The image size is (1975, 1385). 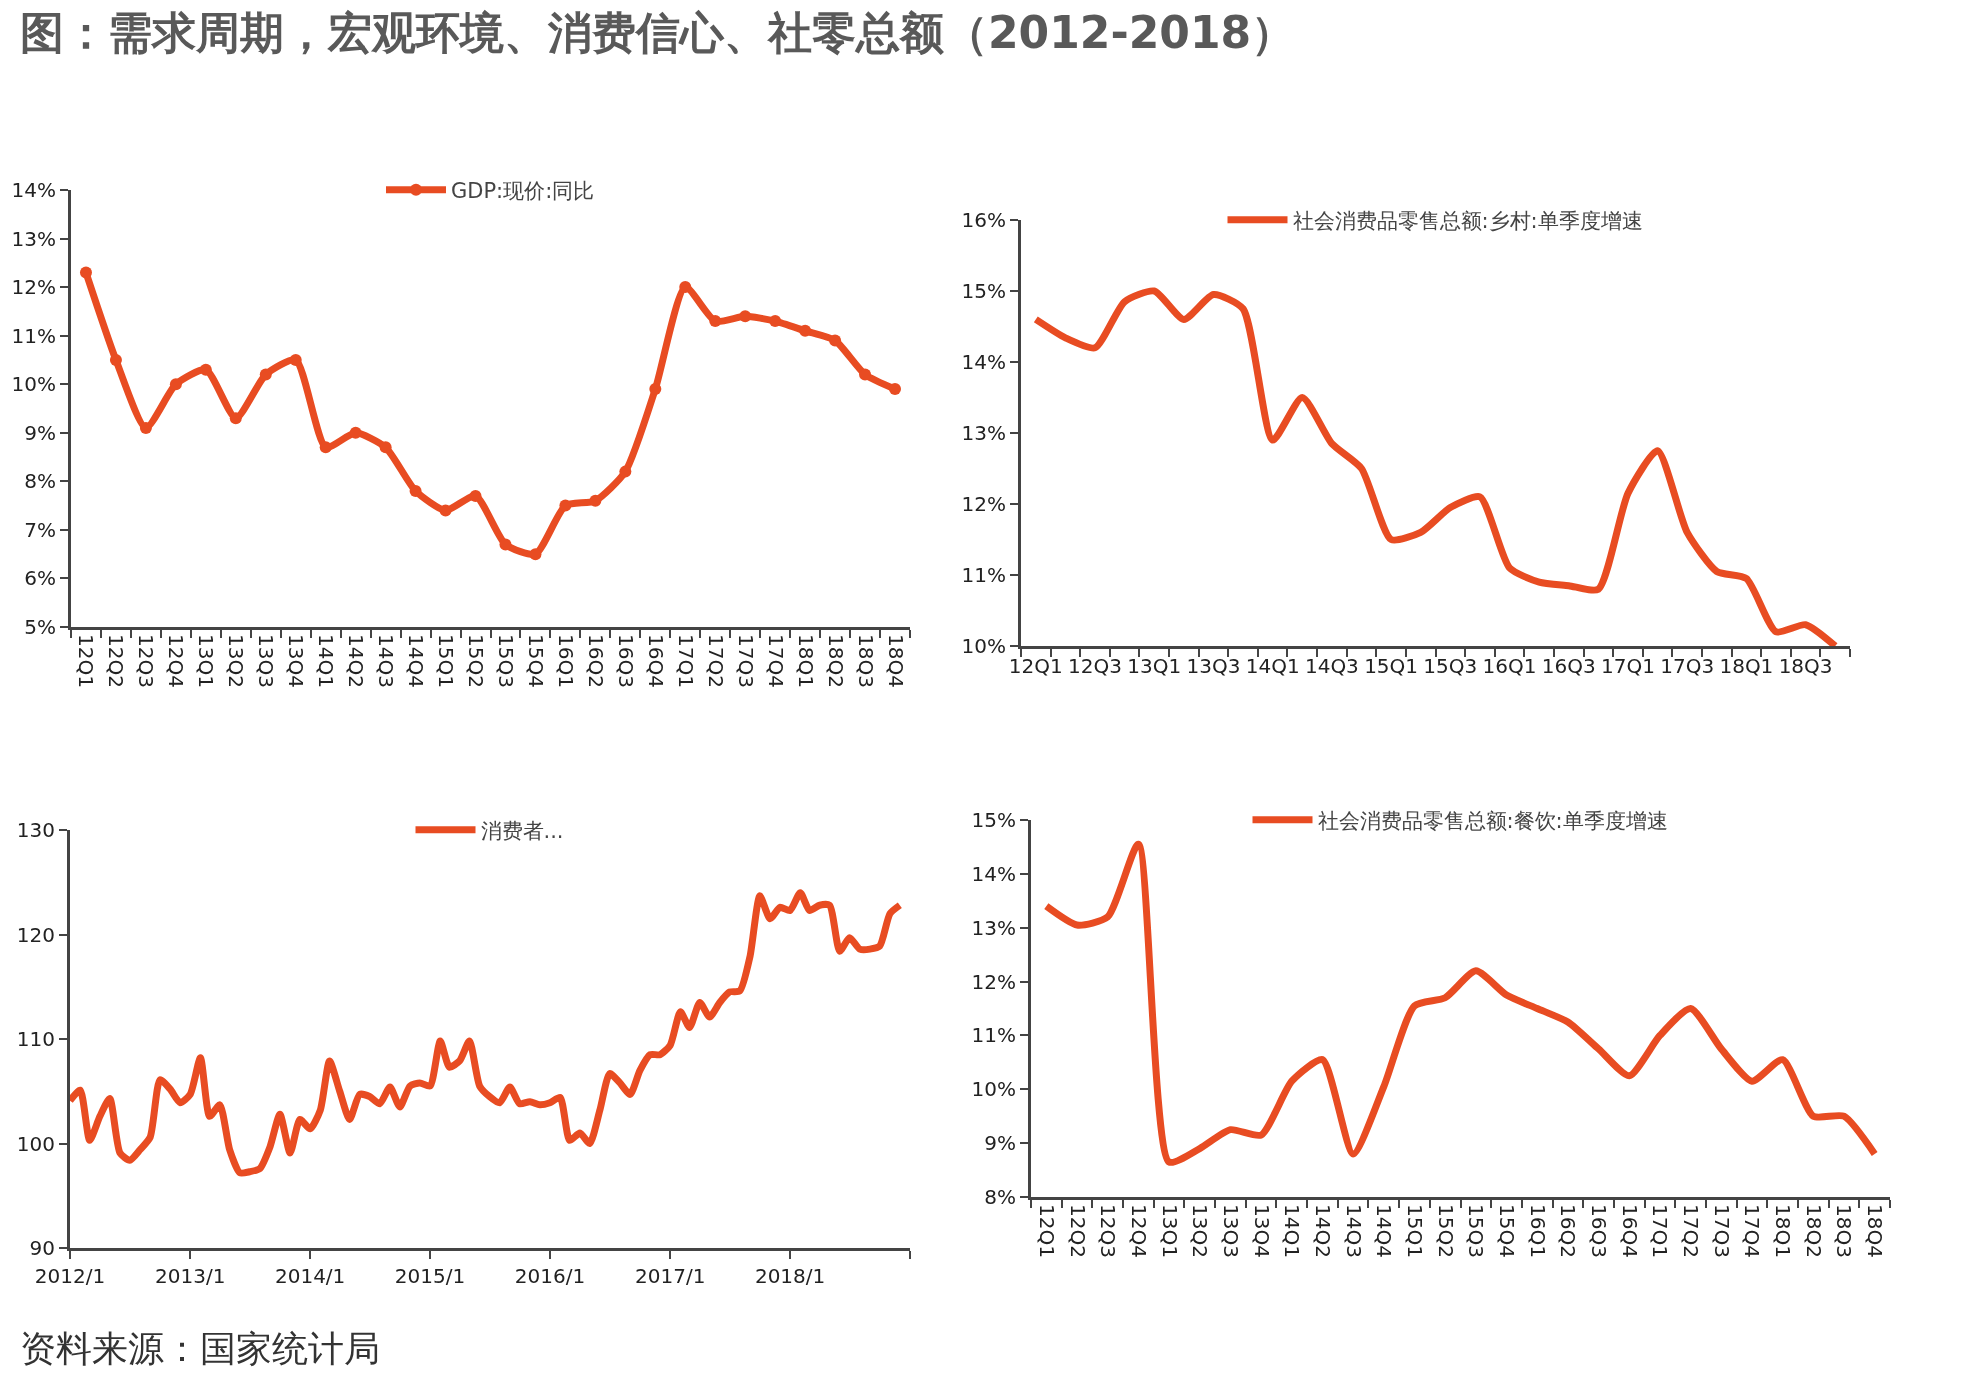 I want to click on y-tick-label: 7%, so click(x=40, y=529).